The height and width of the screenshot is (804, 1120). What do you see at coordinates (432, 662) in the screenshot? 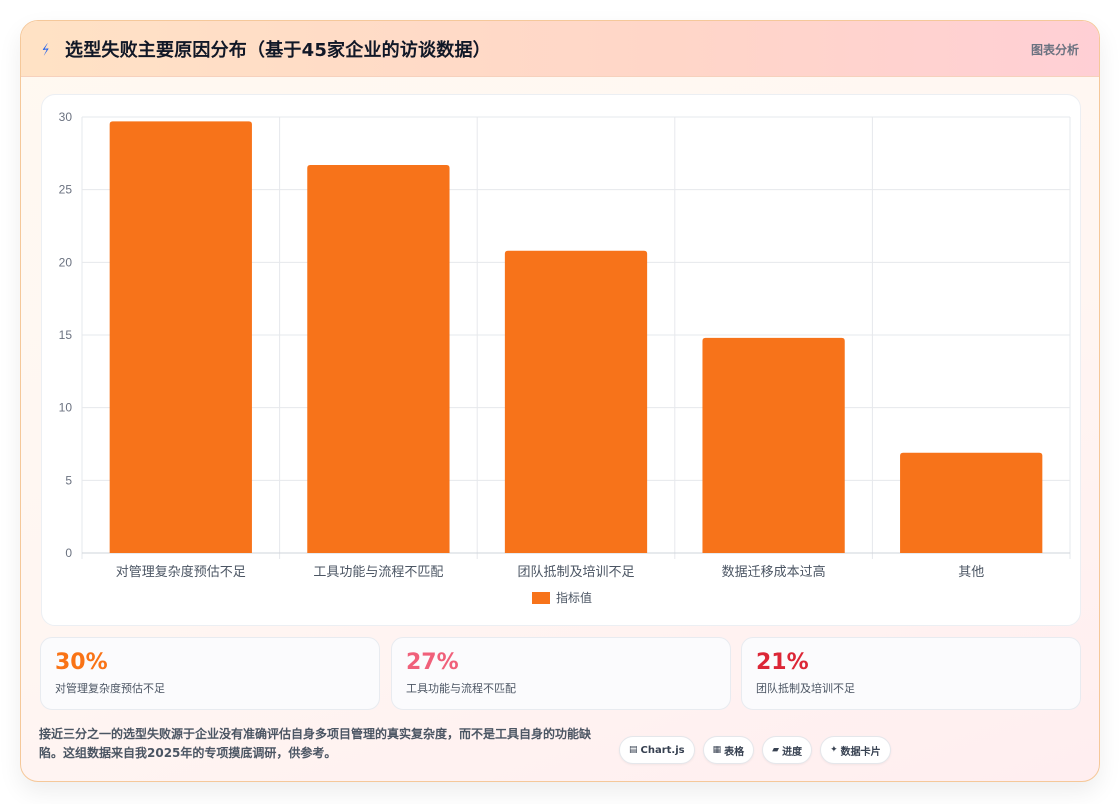
I see `stat-value: 27%` at bounding box center [432, 662].